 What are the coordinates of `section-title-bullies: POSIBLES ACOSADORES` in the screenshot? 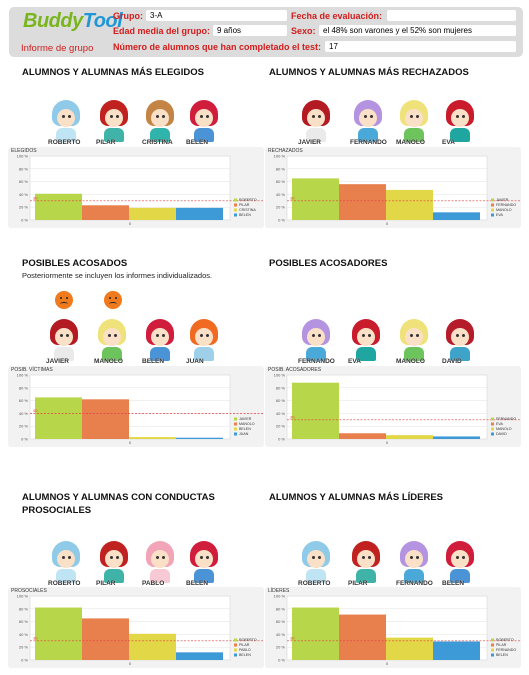 It's located at (328, 263).